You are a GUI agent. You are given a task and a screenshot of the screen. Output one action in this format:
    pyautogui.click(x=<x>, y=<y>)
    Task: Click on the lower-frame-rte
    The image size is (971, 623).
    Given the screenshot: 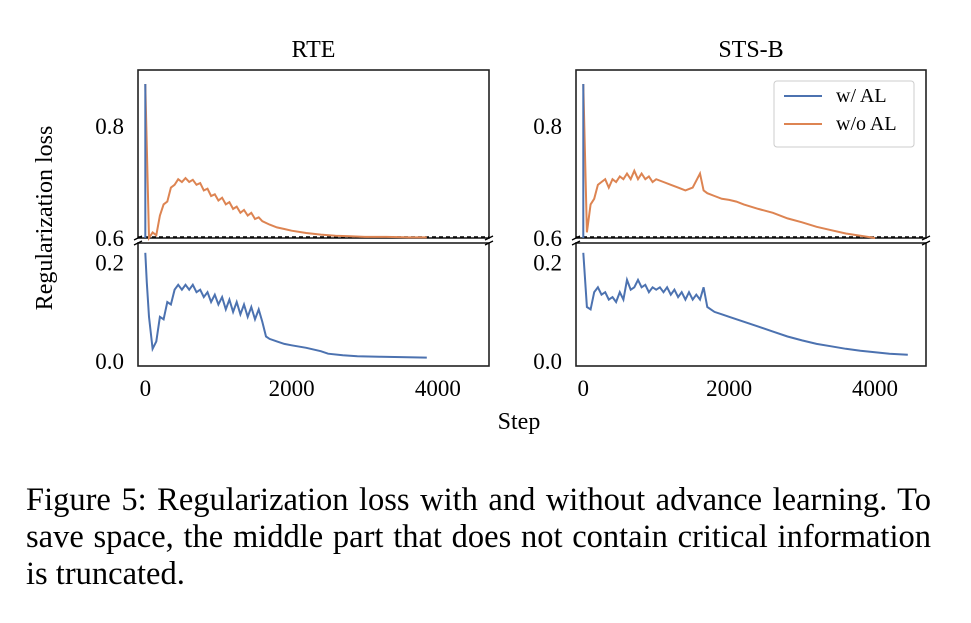 What is the action you would take?
    pyautogui.click(x=313, y=304)
    